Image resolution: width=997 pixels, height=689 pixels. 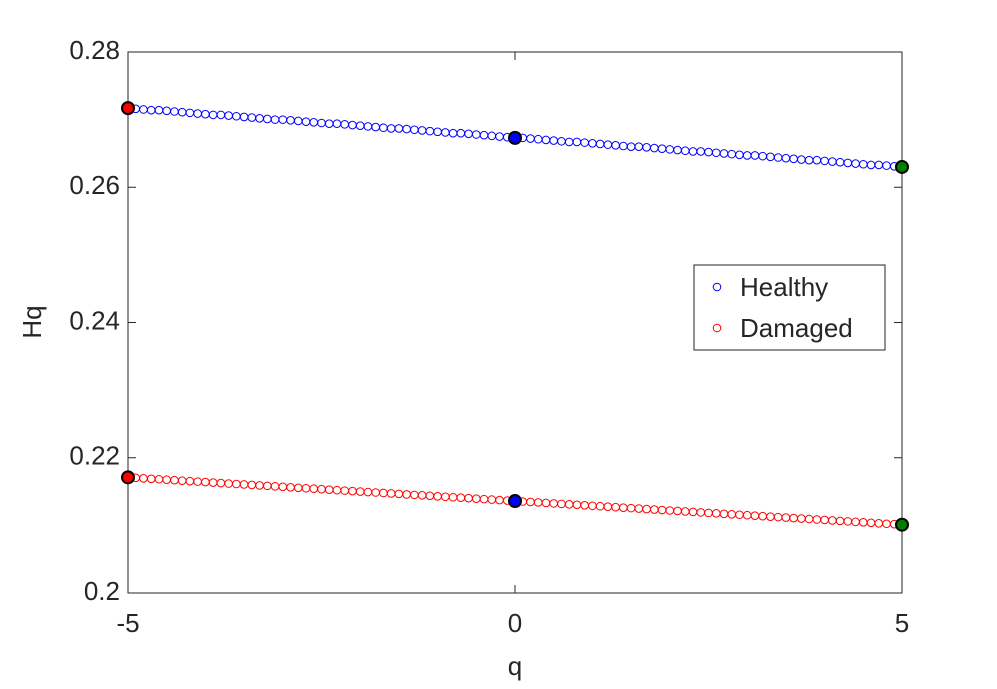 I want to click on x-tick-label: 5, so click(x=902, y=623).